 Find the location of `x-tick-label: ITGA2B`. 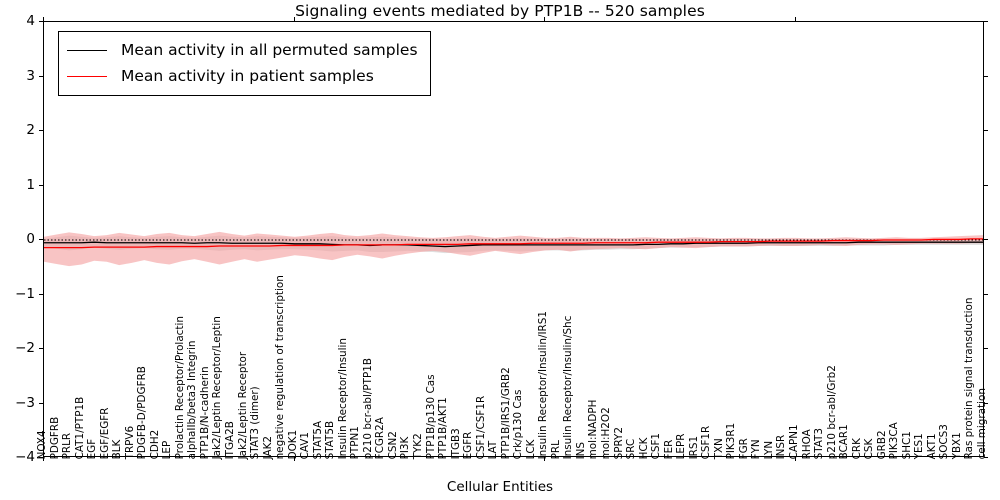

x-tick-label: ITGA2B is located at coordinates (230, 439).